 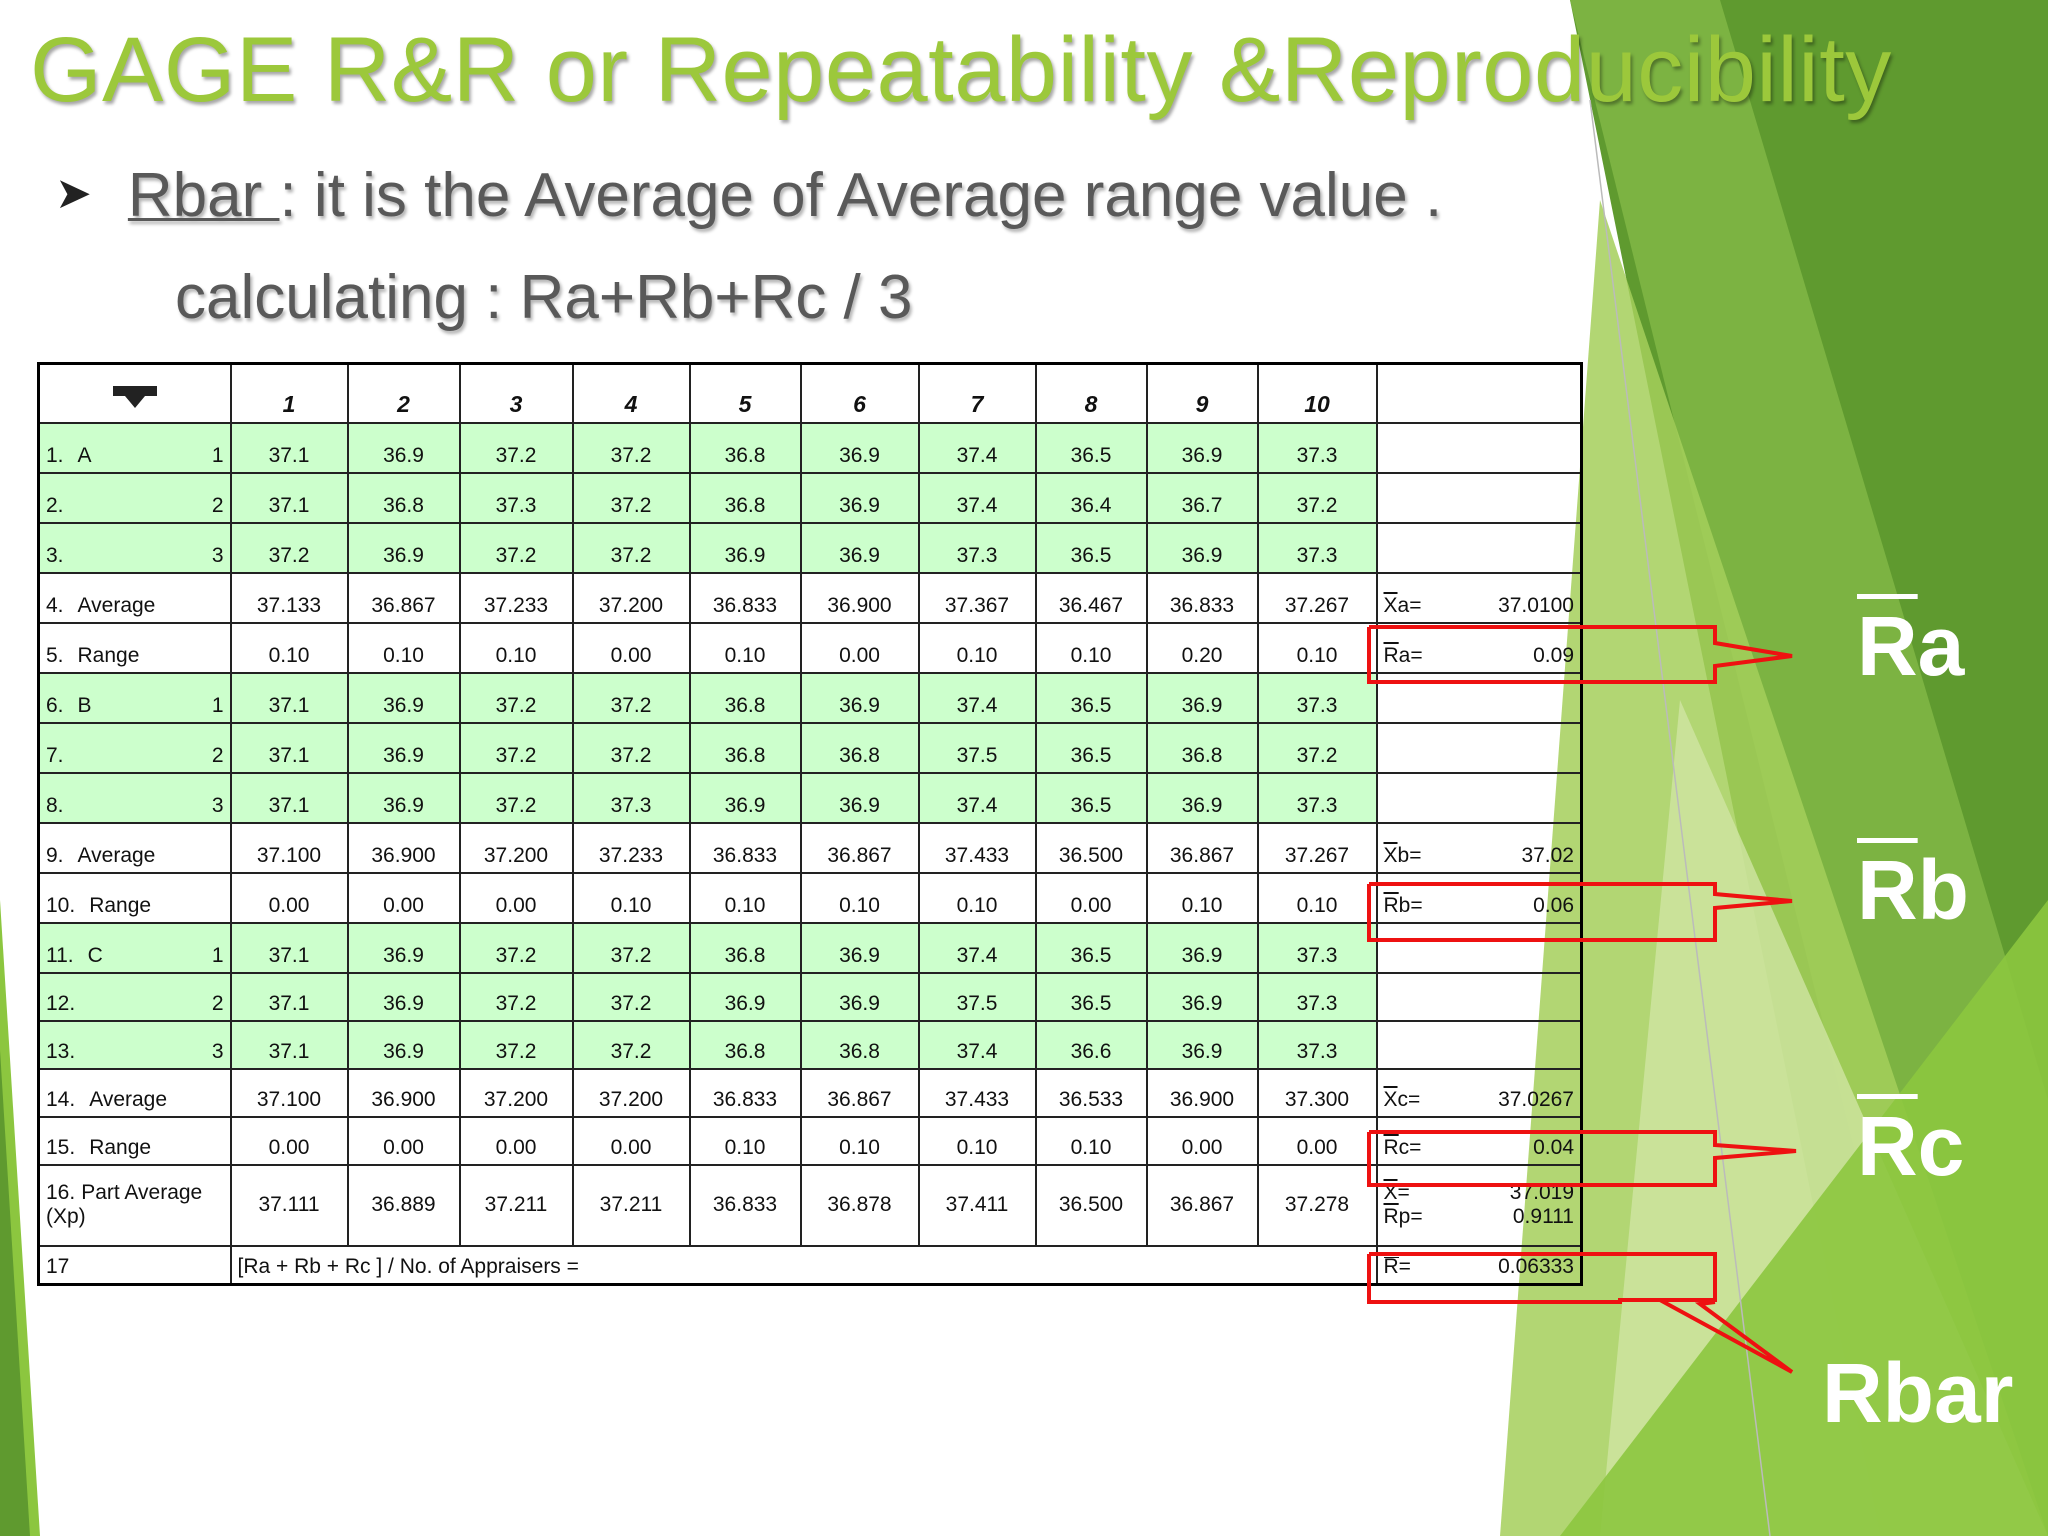 I want to click on row-number: 3., so click(x=55, y=555).